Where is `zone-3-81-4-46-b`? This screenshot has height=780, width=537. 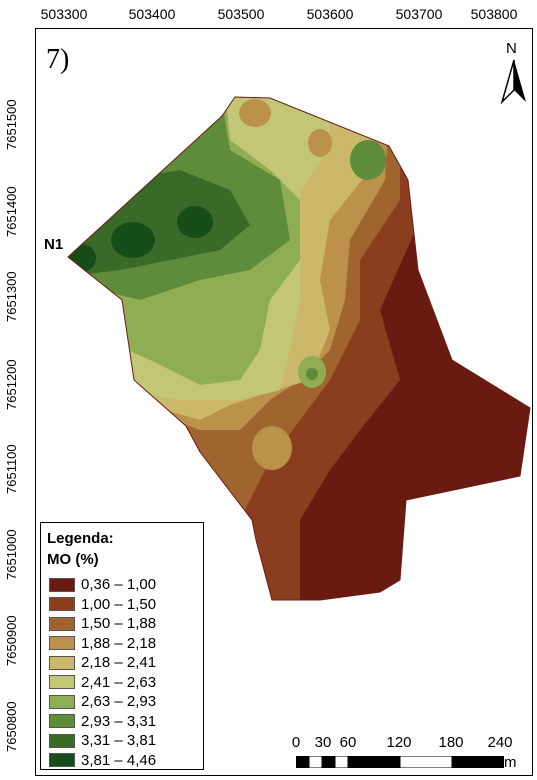 zone-3-81-4-46-b is located at coordinates (195, 222).